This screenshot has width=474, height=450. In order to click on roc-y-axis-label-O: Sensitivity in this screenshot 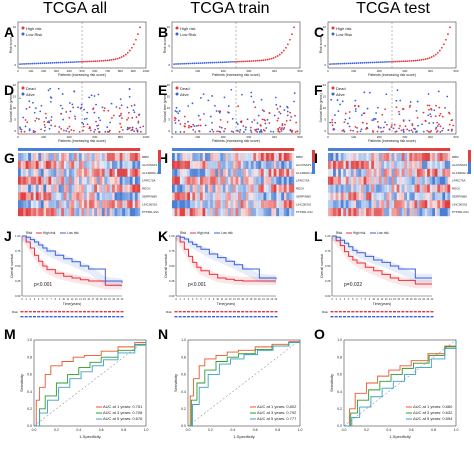, I will do `click(331, 383)`.